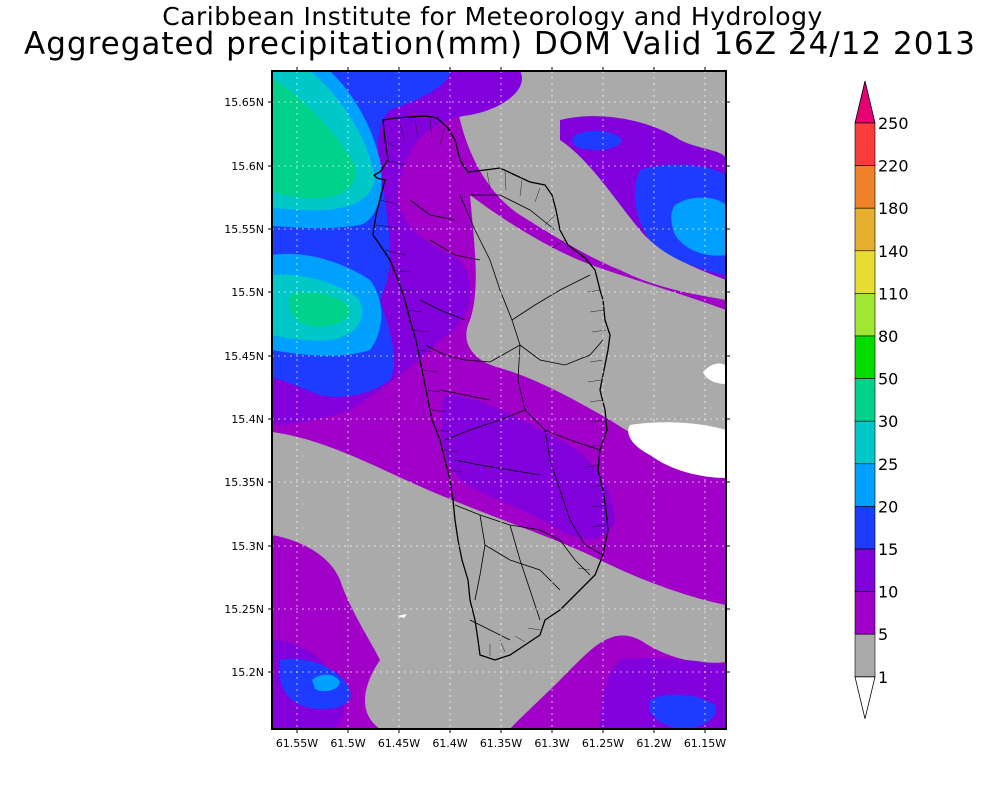  Describe the element at coordinates (888, 506) in the screenshot. I see `colorbar-label: 20` at that location.